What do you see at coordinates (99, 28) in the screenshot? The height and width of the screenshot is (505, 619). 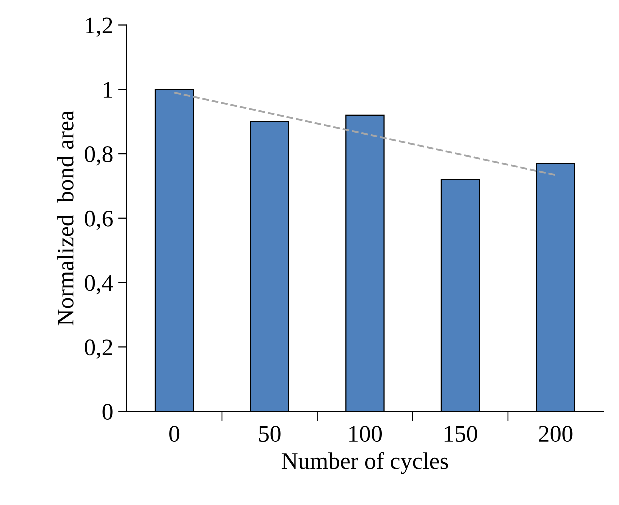 I see `y-tick-label: 1,2` at bounding box center [99, 28].